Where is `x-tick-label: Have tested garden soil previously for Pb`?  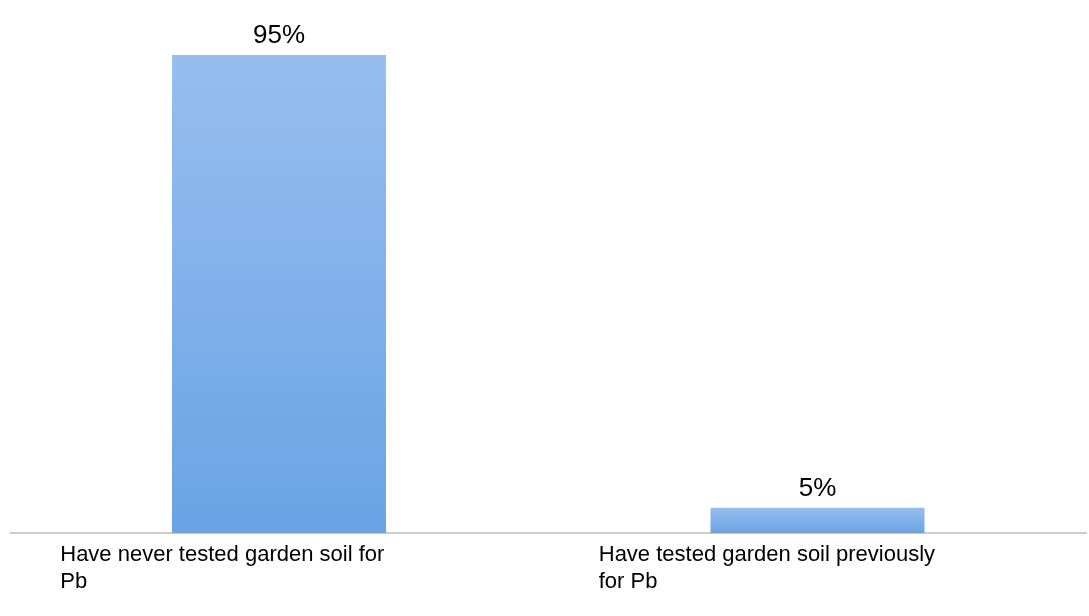 x-tick-label: Have tested garden soil previously for Pb is located at coordinates (767, 567).